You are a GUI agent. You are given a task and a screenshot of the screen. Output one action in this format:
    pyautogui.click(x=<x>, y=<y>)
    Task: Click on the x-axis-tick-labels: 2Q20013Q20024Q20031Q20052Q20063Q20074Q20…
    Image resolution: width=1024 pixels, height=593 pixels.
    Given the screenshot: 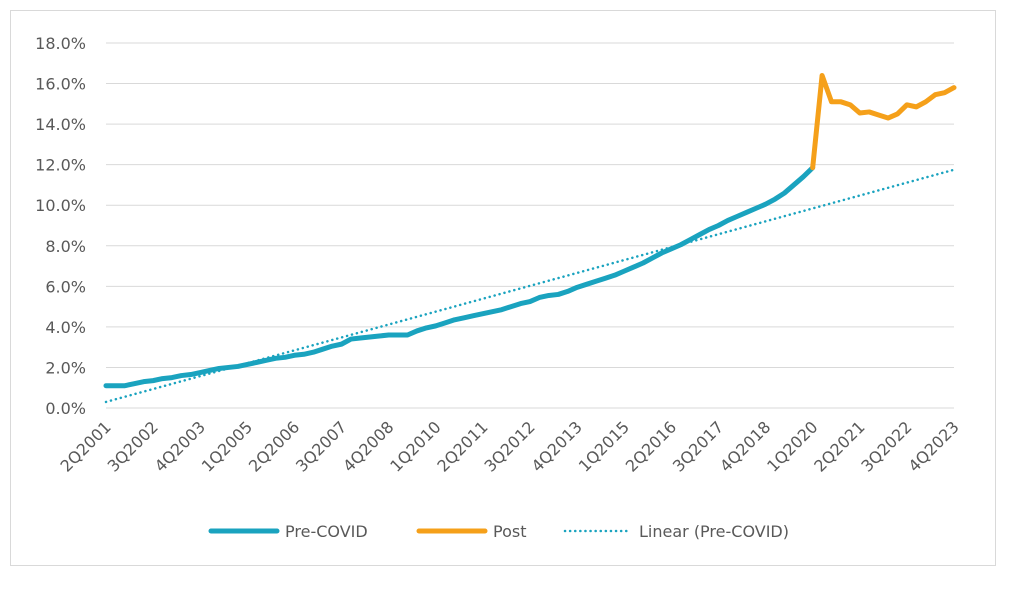 What is the action you would take?
    pyautogui.click(x=509, y=446)
    